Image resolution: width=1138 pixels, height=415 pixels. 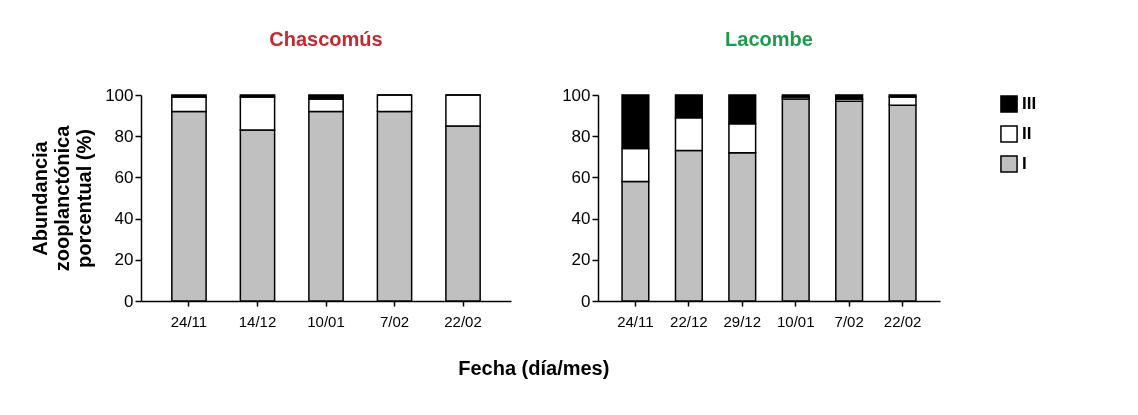 I want to click on legend-label: III, so click(x=1029, y=103).